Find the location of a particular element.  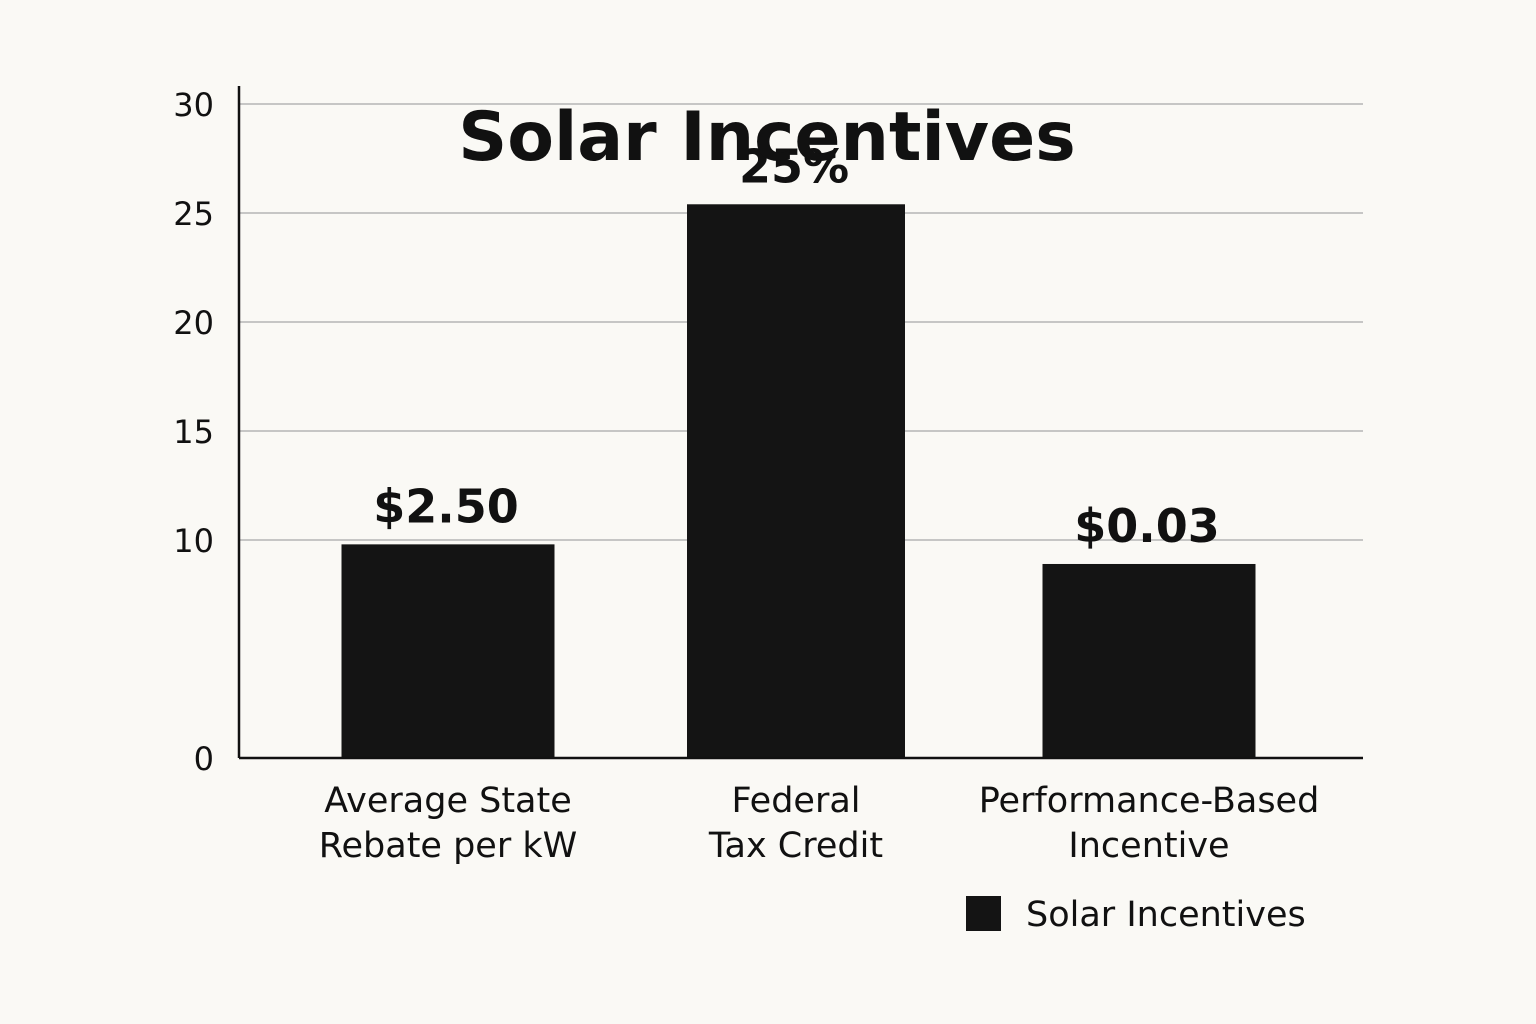

x-category-label: Rebate per kW is located at coordinates (448, 846).